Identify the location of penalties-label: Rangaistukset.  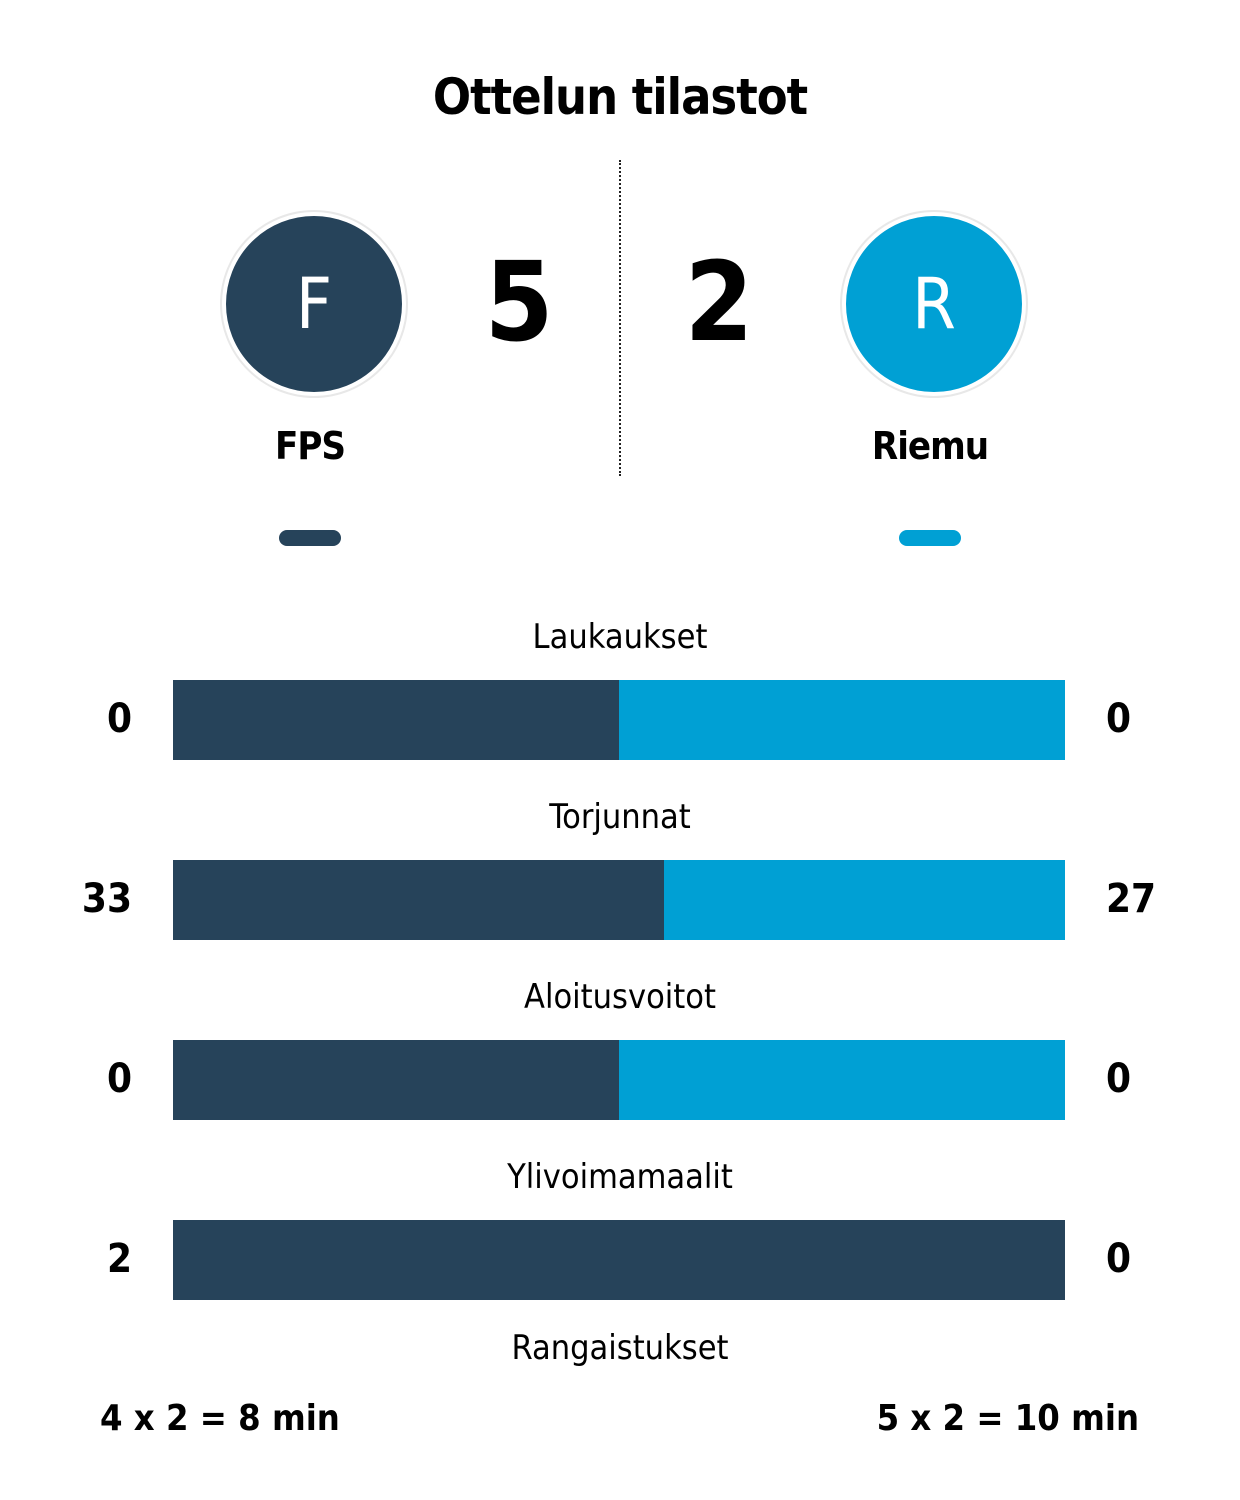
(620, 1348).